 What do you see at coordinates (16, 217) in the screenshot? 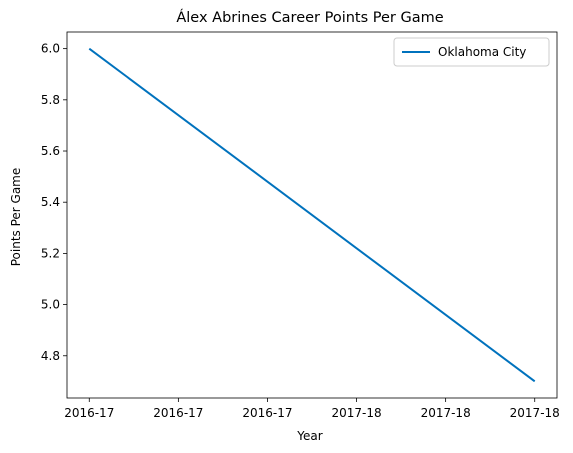
I see `y-axis-title: Points Per Game` at bounding box center [16, 217].